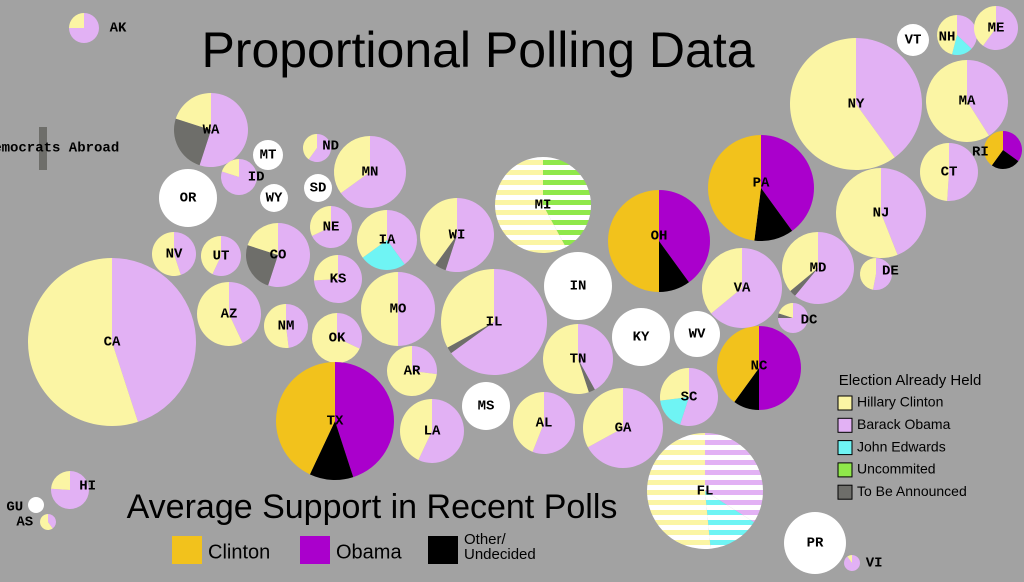 The height and width of the screenshot is (582, 1024). I want to click on state-pie: NY, so click(856, 104).